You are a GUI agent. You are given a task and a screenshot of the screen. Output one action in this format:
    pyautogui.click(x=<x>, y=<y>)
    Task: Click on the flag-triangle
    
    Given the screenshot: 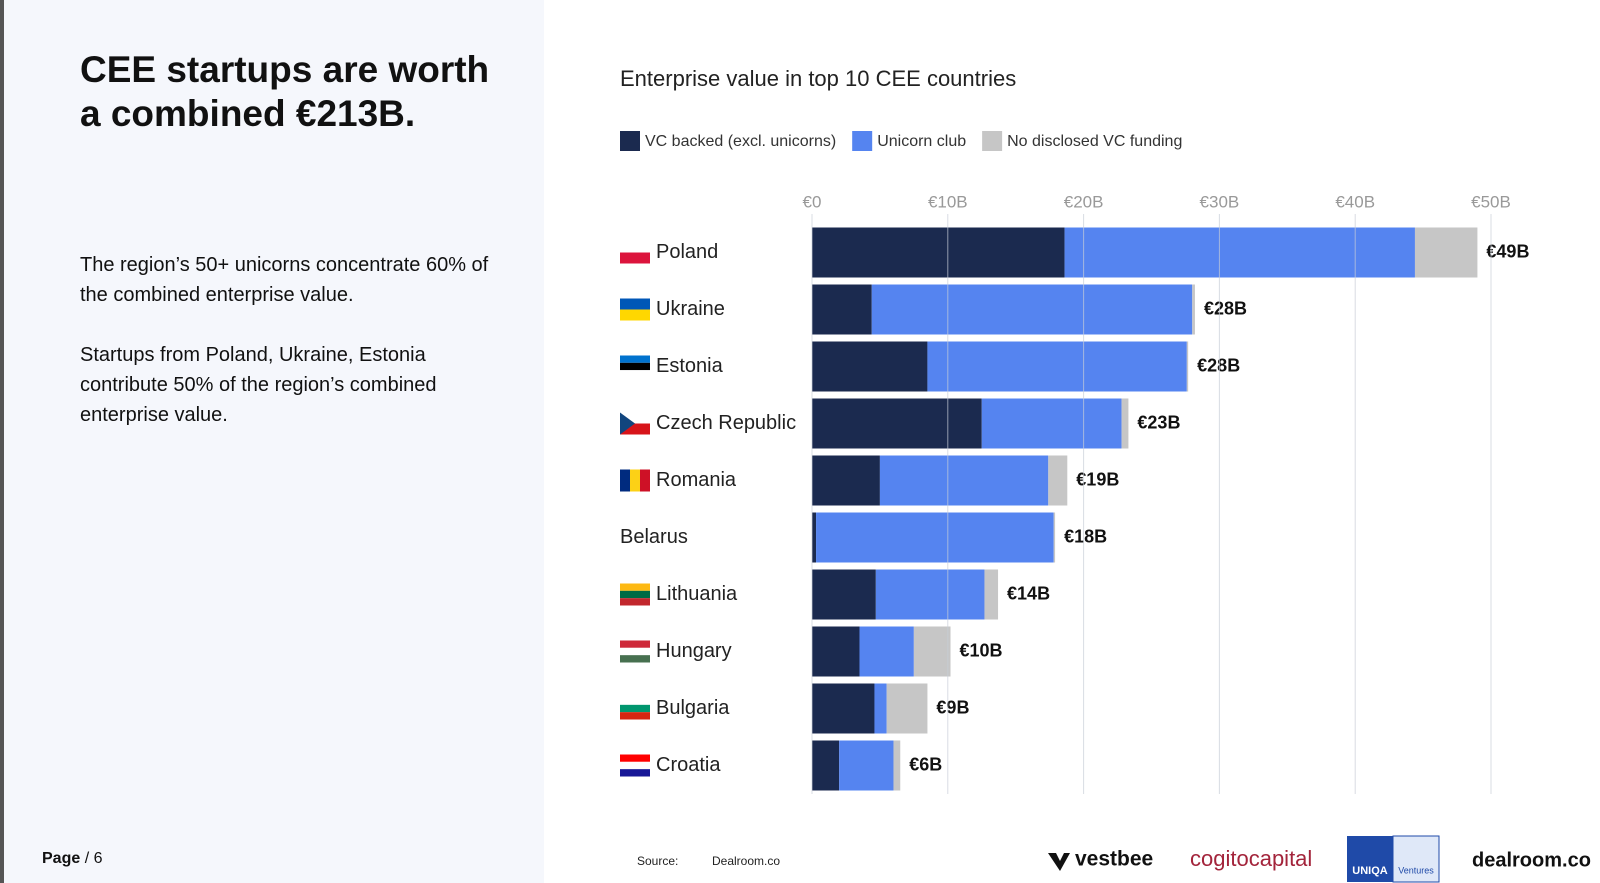 What is the action you would take?
    pyautogui.click(x=627, y=423)
    